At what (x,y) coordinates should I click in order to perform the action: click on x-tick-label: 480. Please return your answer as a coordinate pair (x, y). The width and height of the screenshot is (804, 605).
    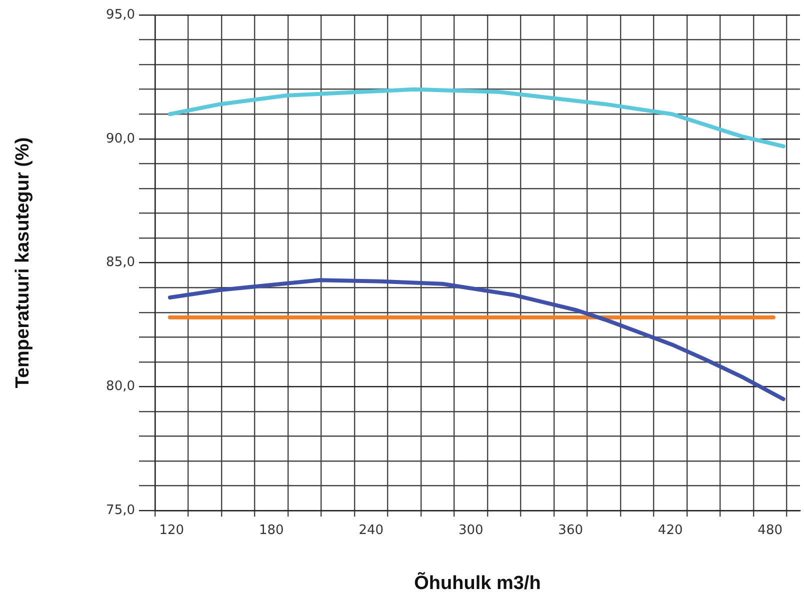
    Looking at the image, I should click on (770, 530).